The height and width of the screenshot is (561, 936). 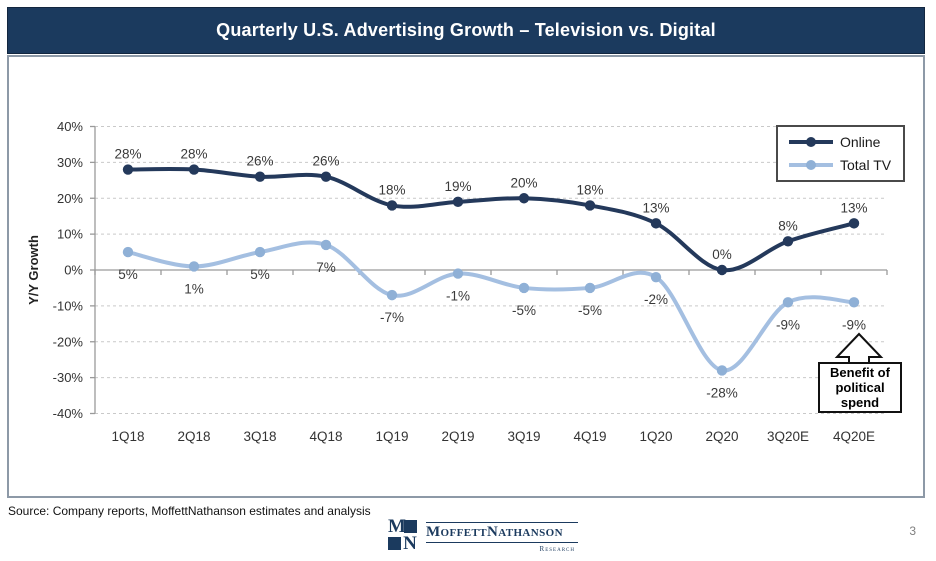 What do you see at coordinates (70, 234) in the screenshot?
I see `y-tick-label: 10%` at bounding box center [70, 234].